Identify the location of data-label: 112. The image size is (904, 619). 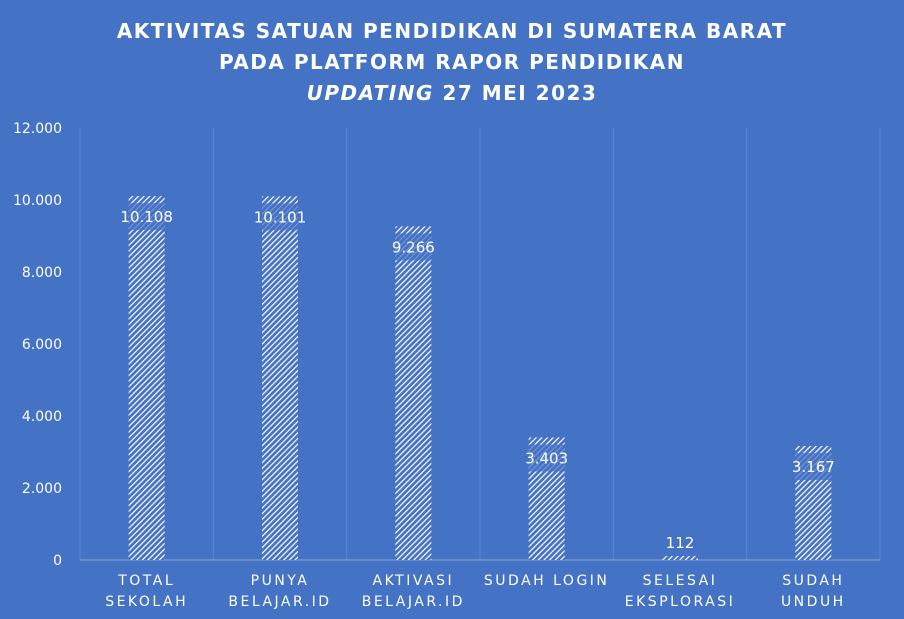
(680, 543).